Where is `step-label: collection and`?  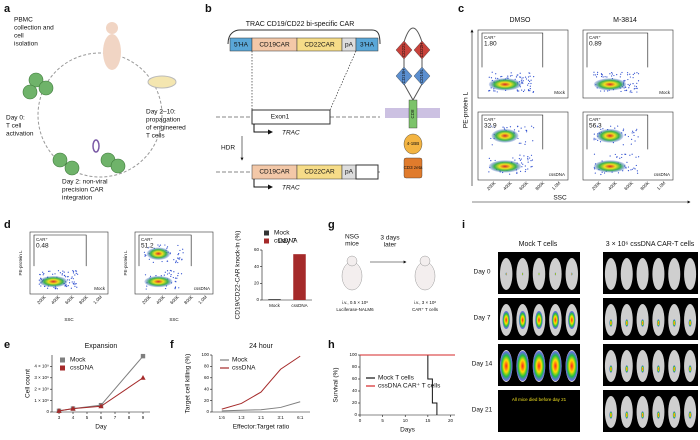
step-label: collection and is located at coordinates (34, 28).